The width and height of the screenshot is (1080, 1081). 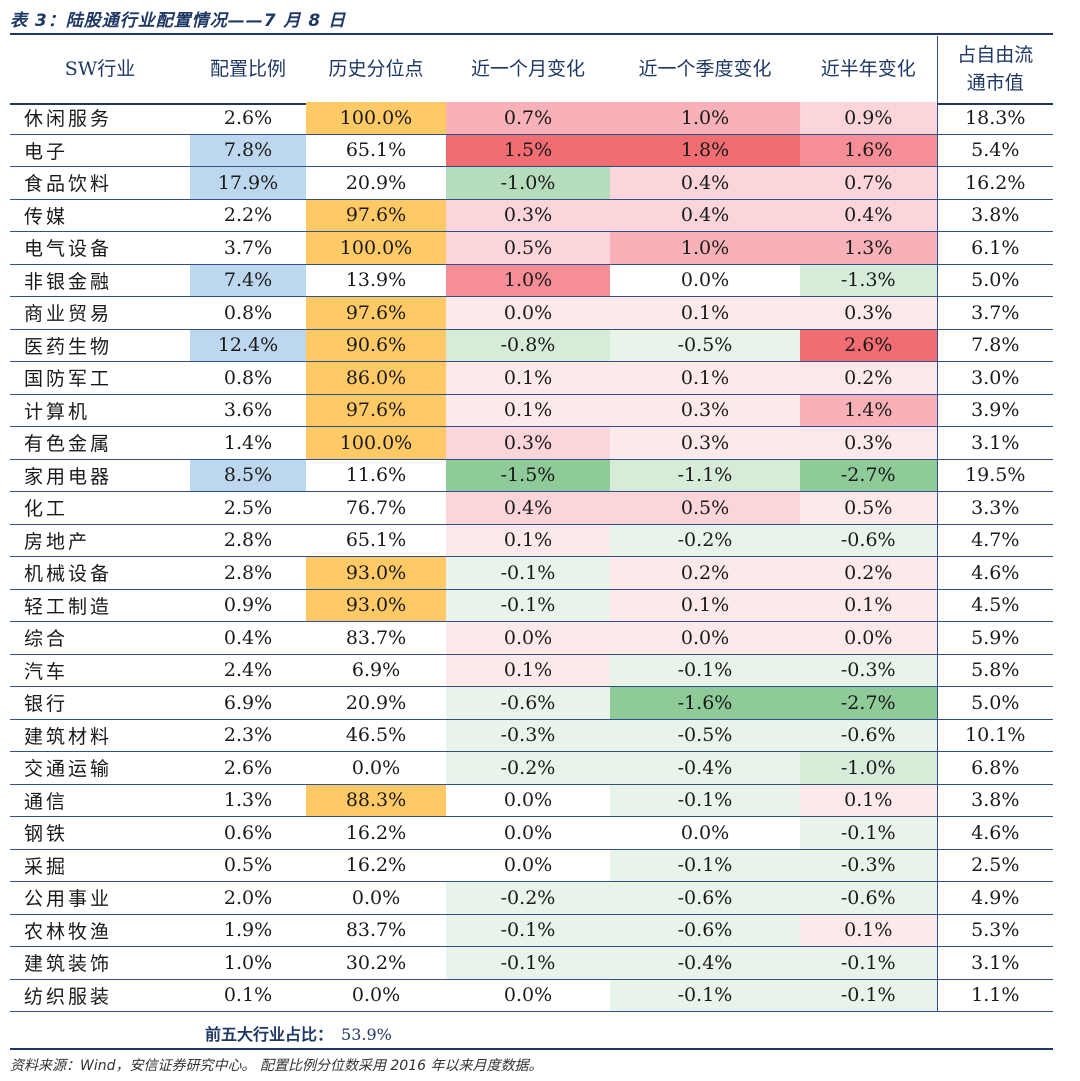 What do you see at coordinates (376, 735) in the screenshot?
I see `cell-historical-percentile: 46.5%` at bounding box center [376, 735].